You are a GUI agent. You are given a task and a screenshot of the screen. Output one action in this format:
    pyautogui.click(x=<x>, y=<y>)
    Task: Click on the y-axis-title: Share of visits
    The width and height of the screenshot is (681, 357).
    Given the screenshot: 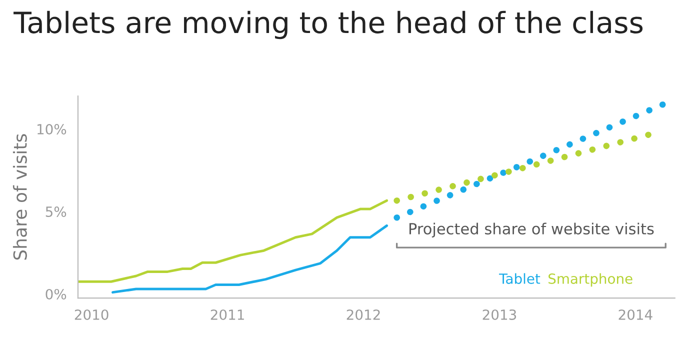 What is the action you would take?
    pyautogui.click(x=19, y=197)
    